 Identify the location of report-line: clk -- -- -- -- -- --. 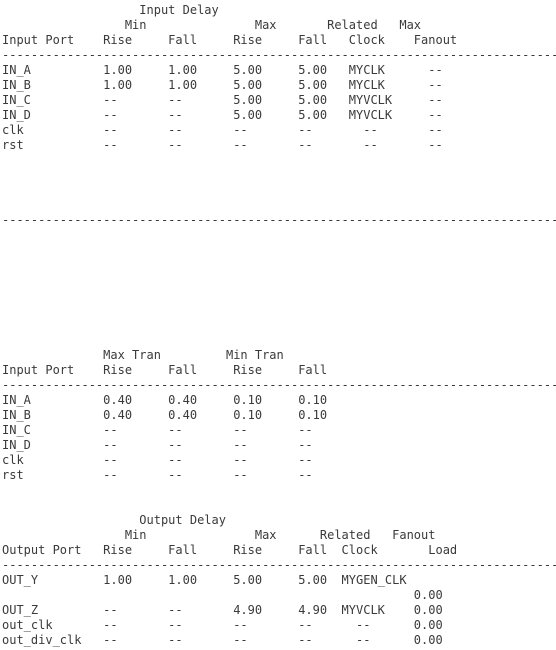
(222, 130).